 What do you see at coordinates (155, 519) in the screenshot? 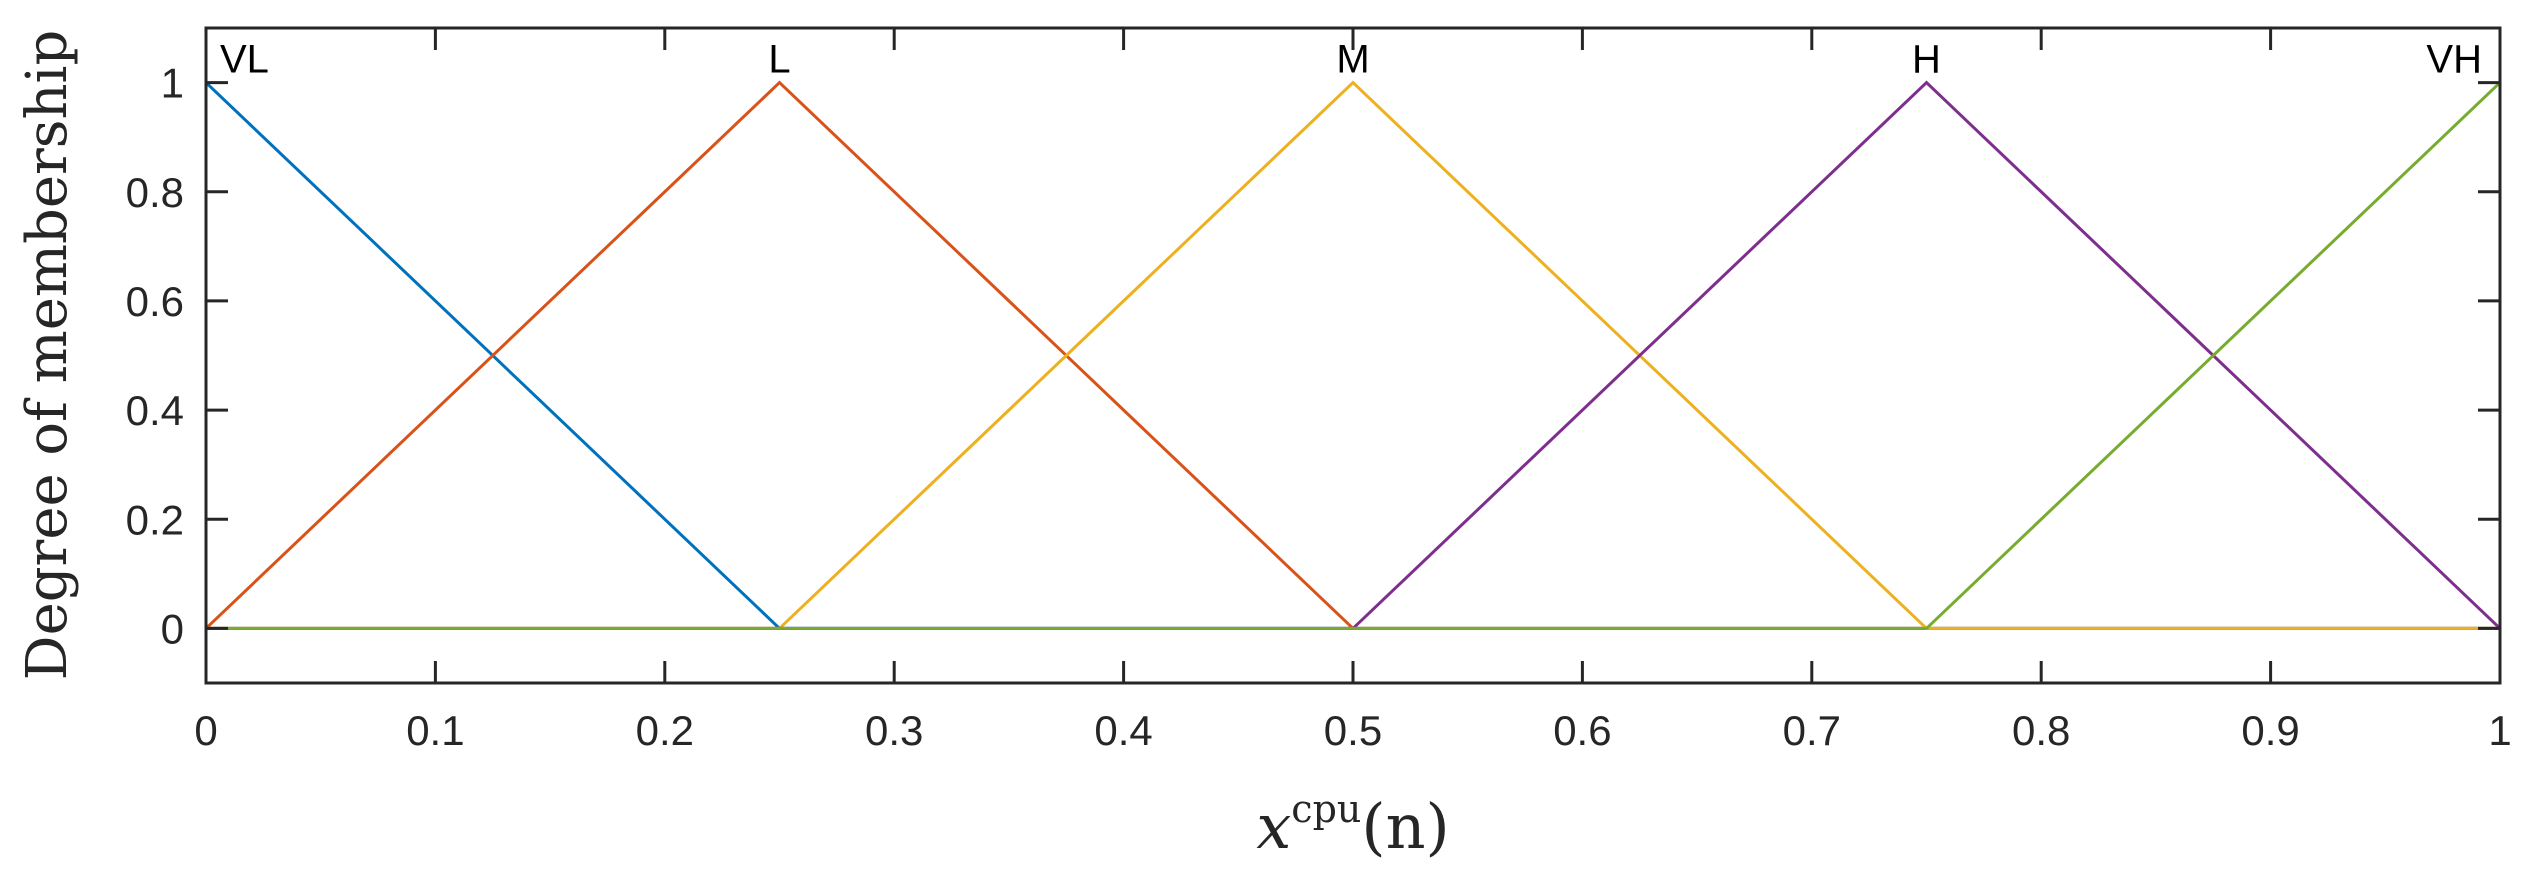
I see `y-tick-label: 0.2` at bounding box center [155, 519].